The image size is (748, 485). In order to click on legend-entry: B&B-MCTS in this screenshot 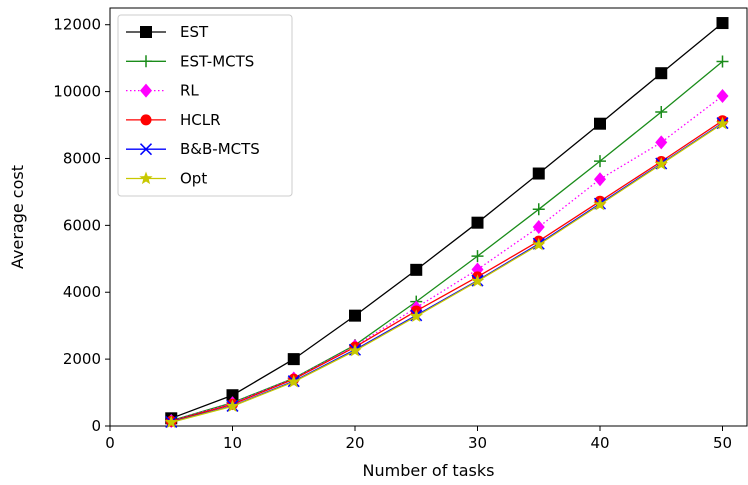, I will do `click(193, 149)`.